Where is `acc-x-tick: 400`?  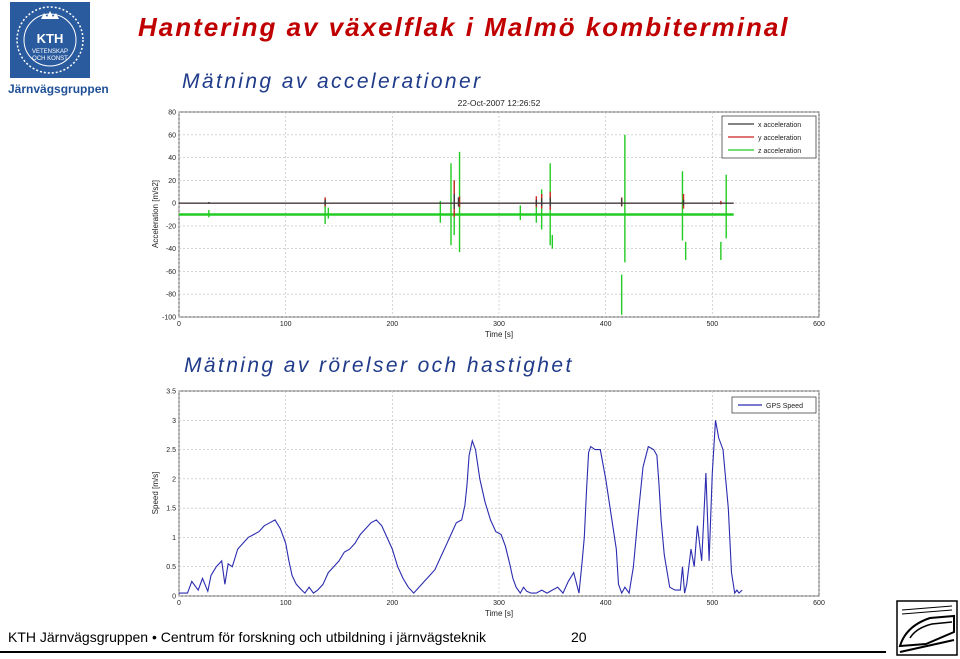
acc-x-tick: 400 is located at coordinates (606, 324).